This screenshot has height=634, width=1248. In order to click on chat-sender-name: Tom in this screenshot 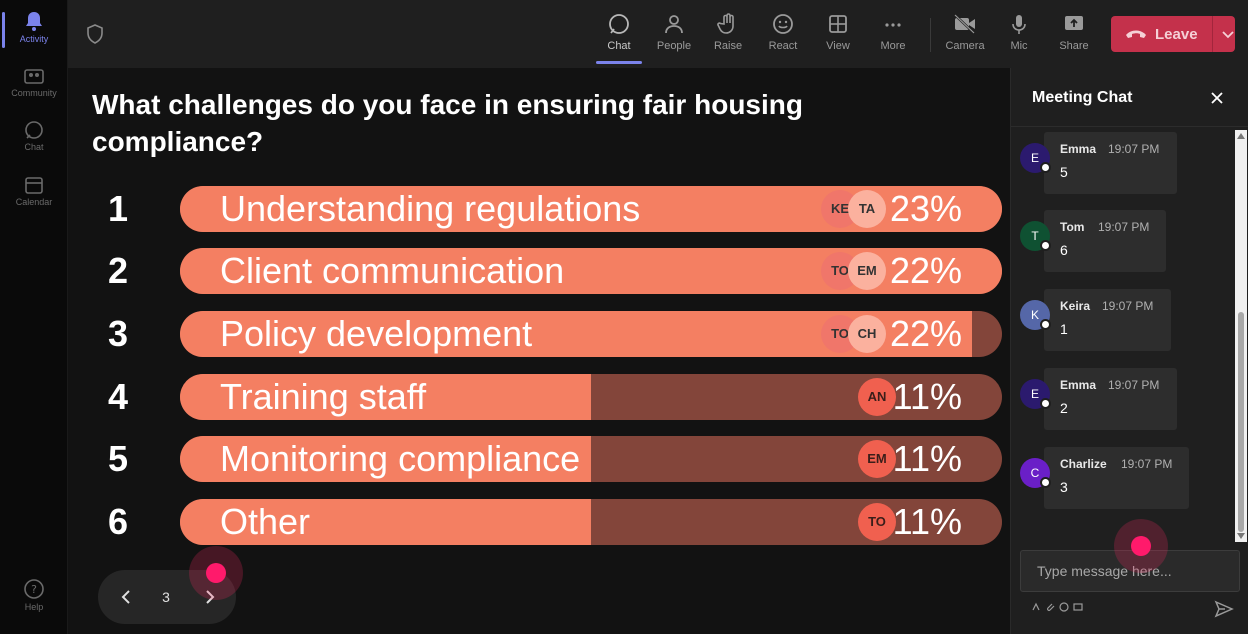, I will do `click(1072, 227)`.